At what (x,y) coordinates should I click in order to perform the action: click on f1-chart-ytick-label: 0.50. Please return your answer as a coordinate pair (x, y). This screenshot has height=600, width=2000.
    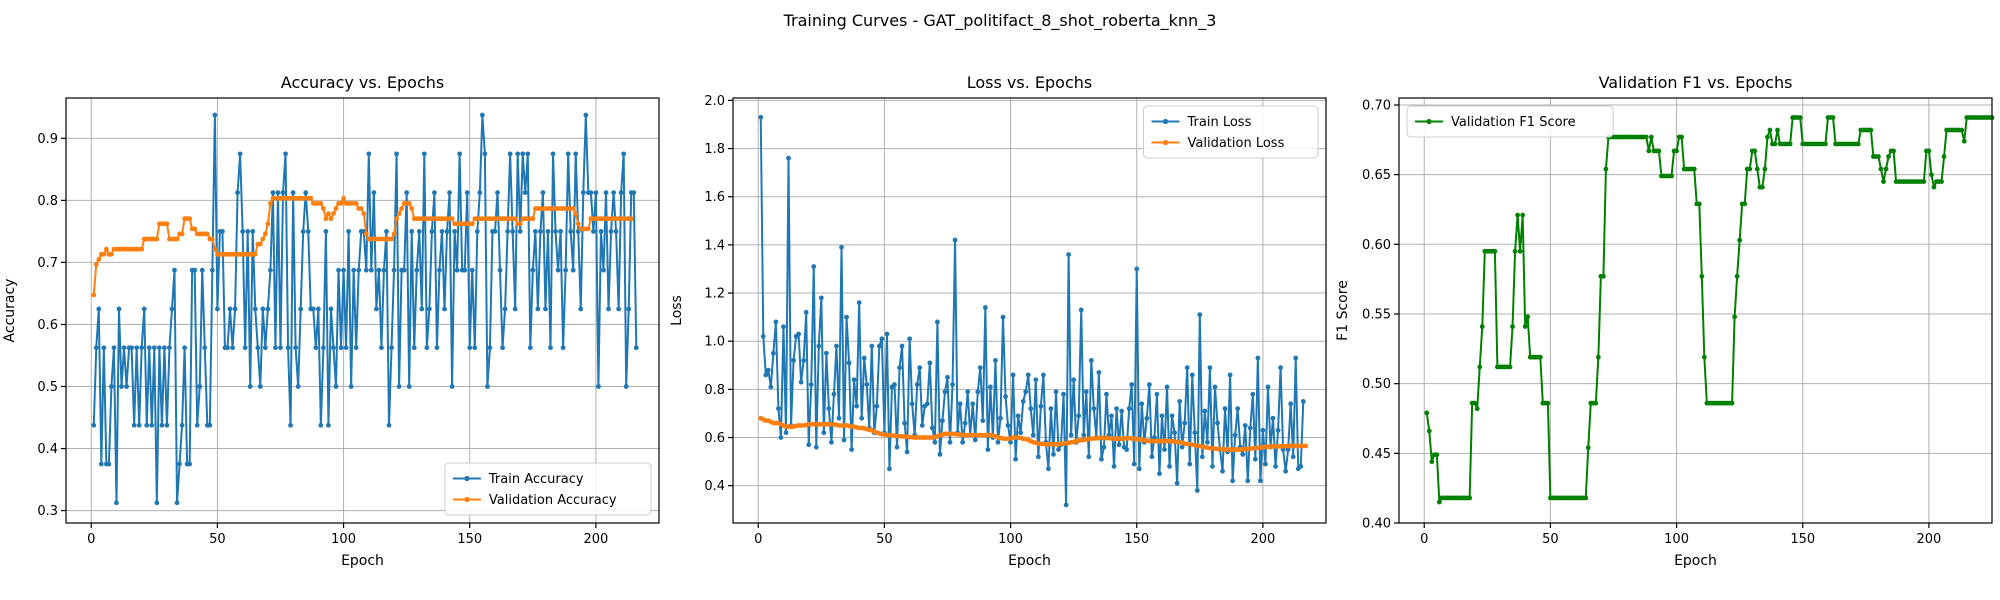
    Looking at the image, I should click on (1376, 384).